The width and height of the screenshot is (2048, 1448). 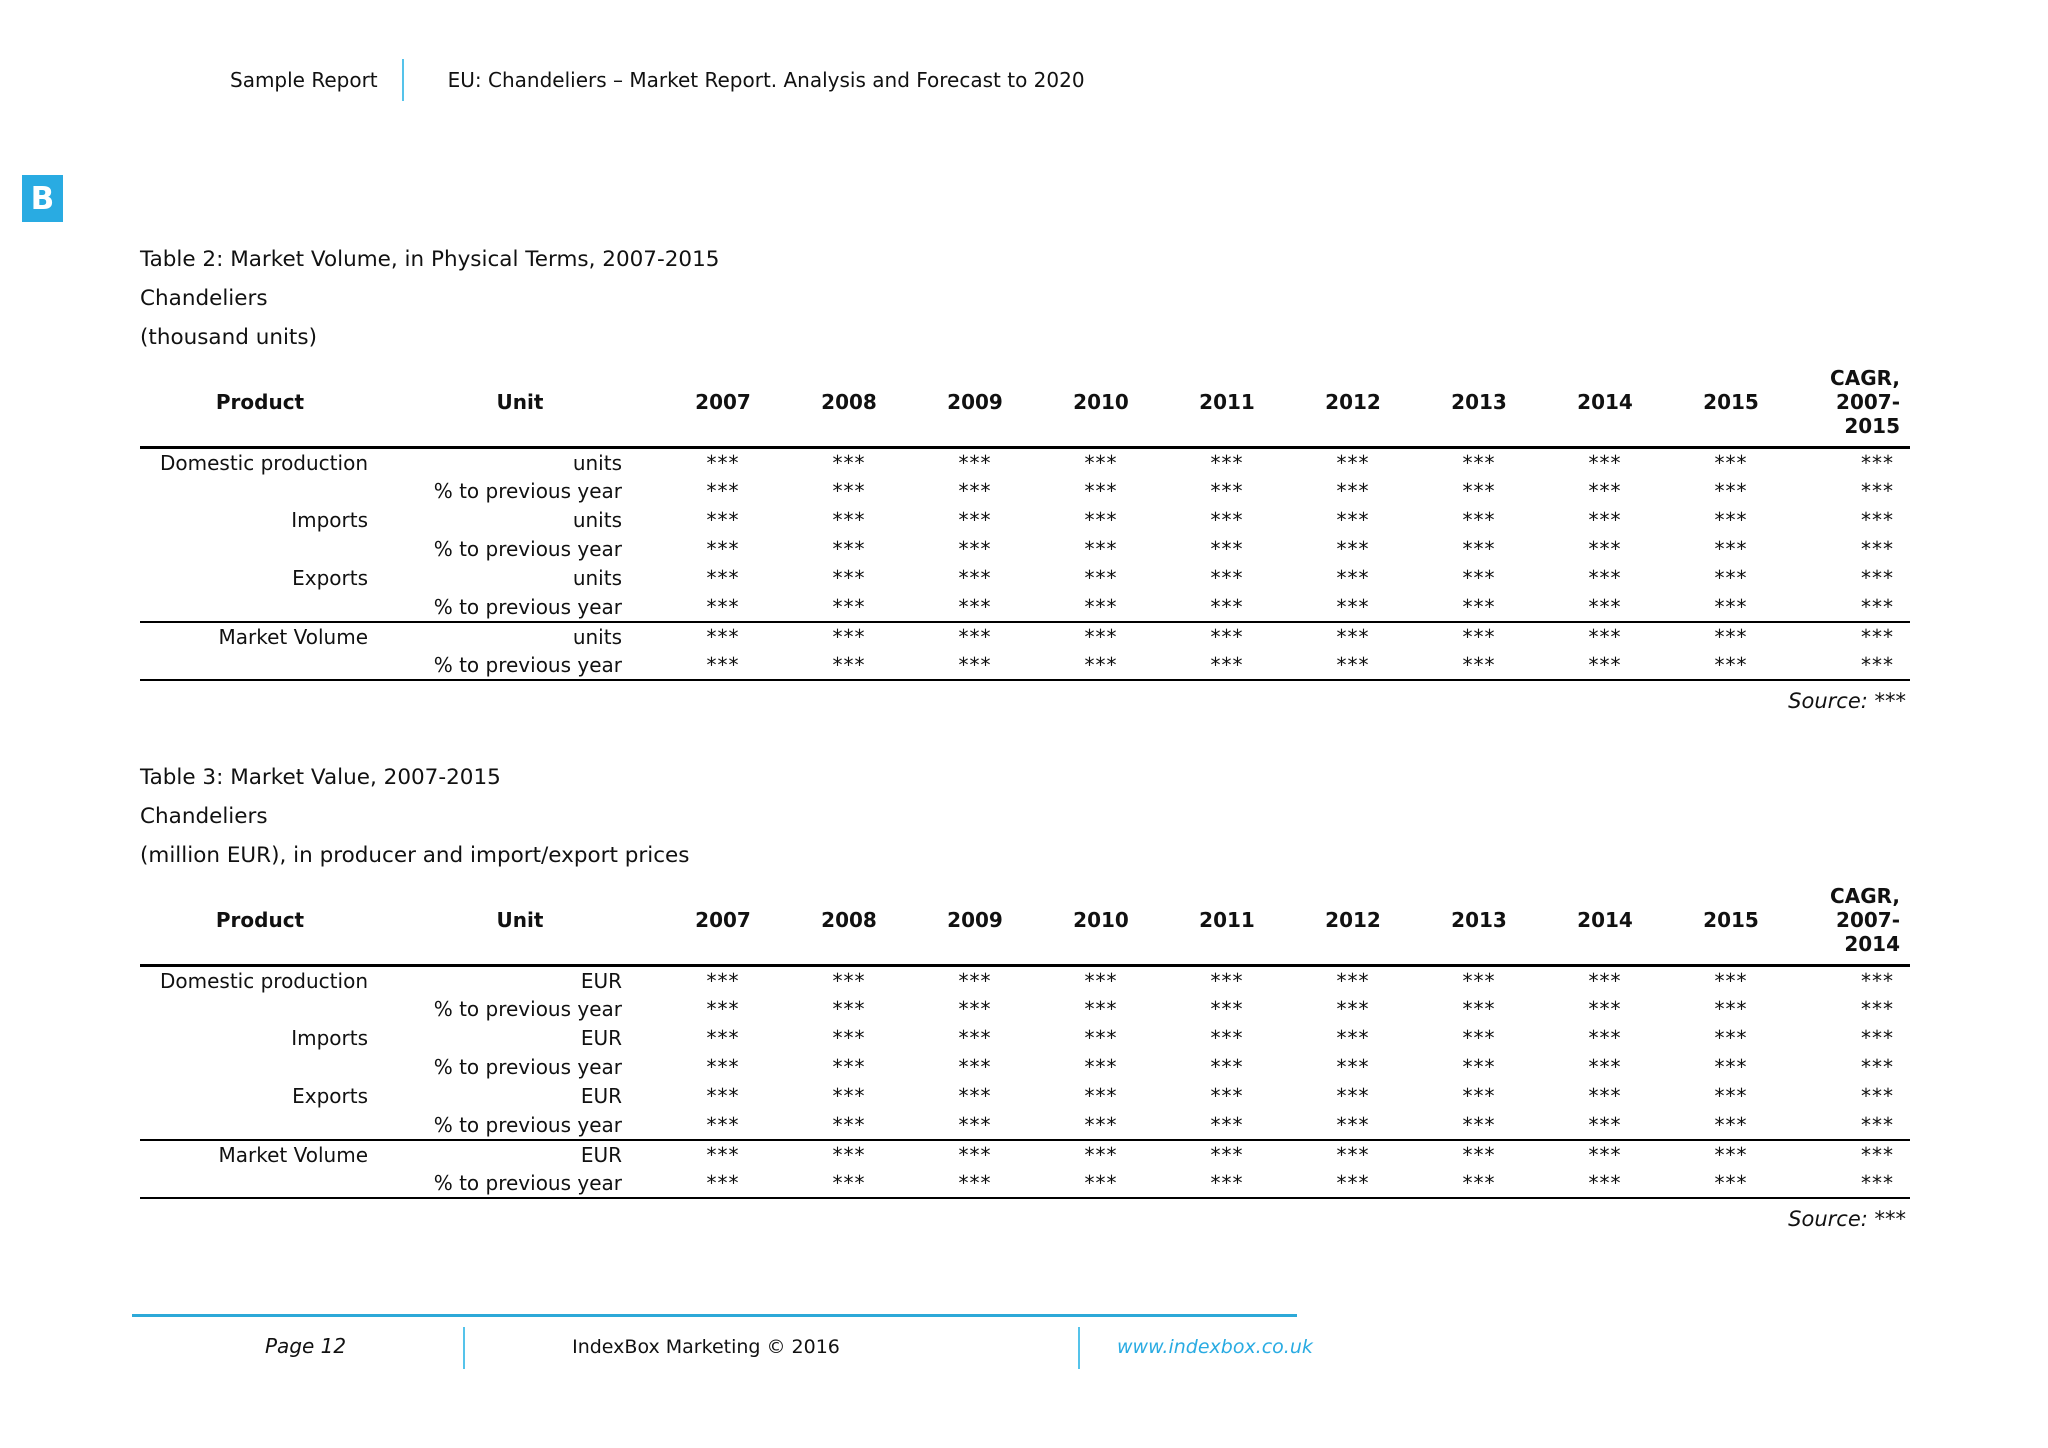 What do you see at coordinates (1865, 896) in the screenshot?
I see `cagr-header-line: CAGR,` at bounding box center [1865, 896].